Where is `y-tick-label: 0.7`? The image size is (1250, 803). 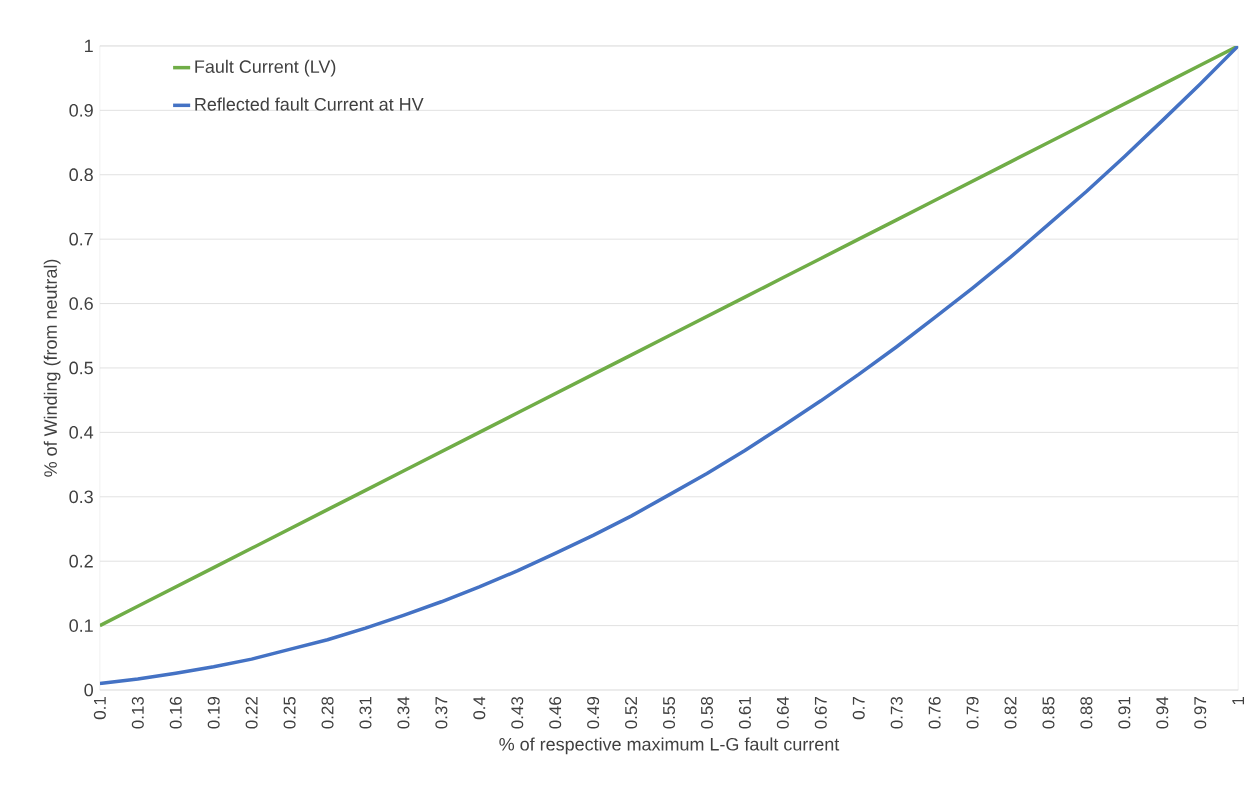 y-tick-label: 0.7 is located at coordinates (81, 239).